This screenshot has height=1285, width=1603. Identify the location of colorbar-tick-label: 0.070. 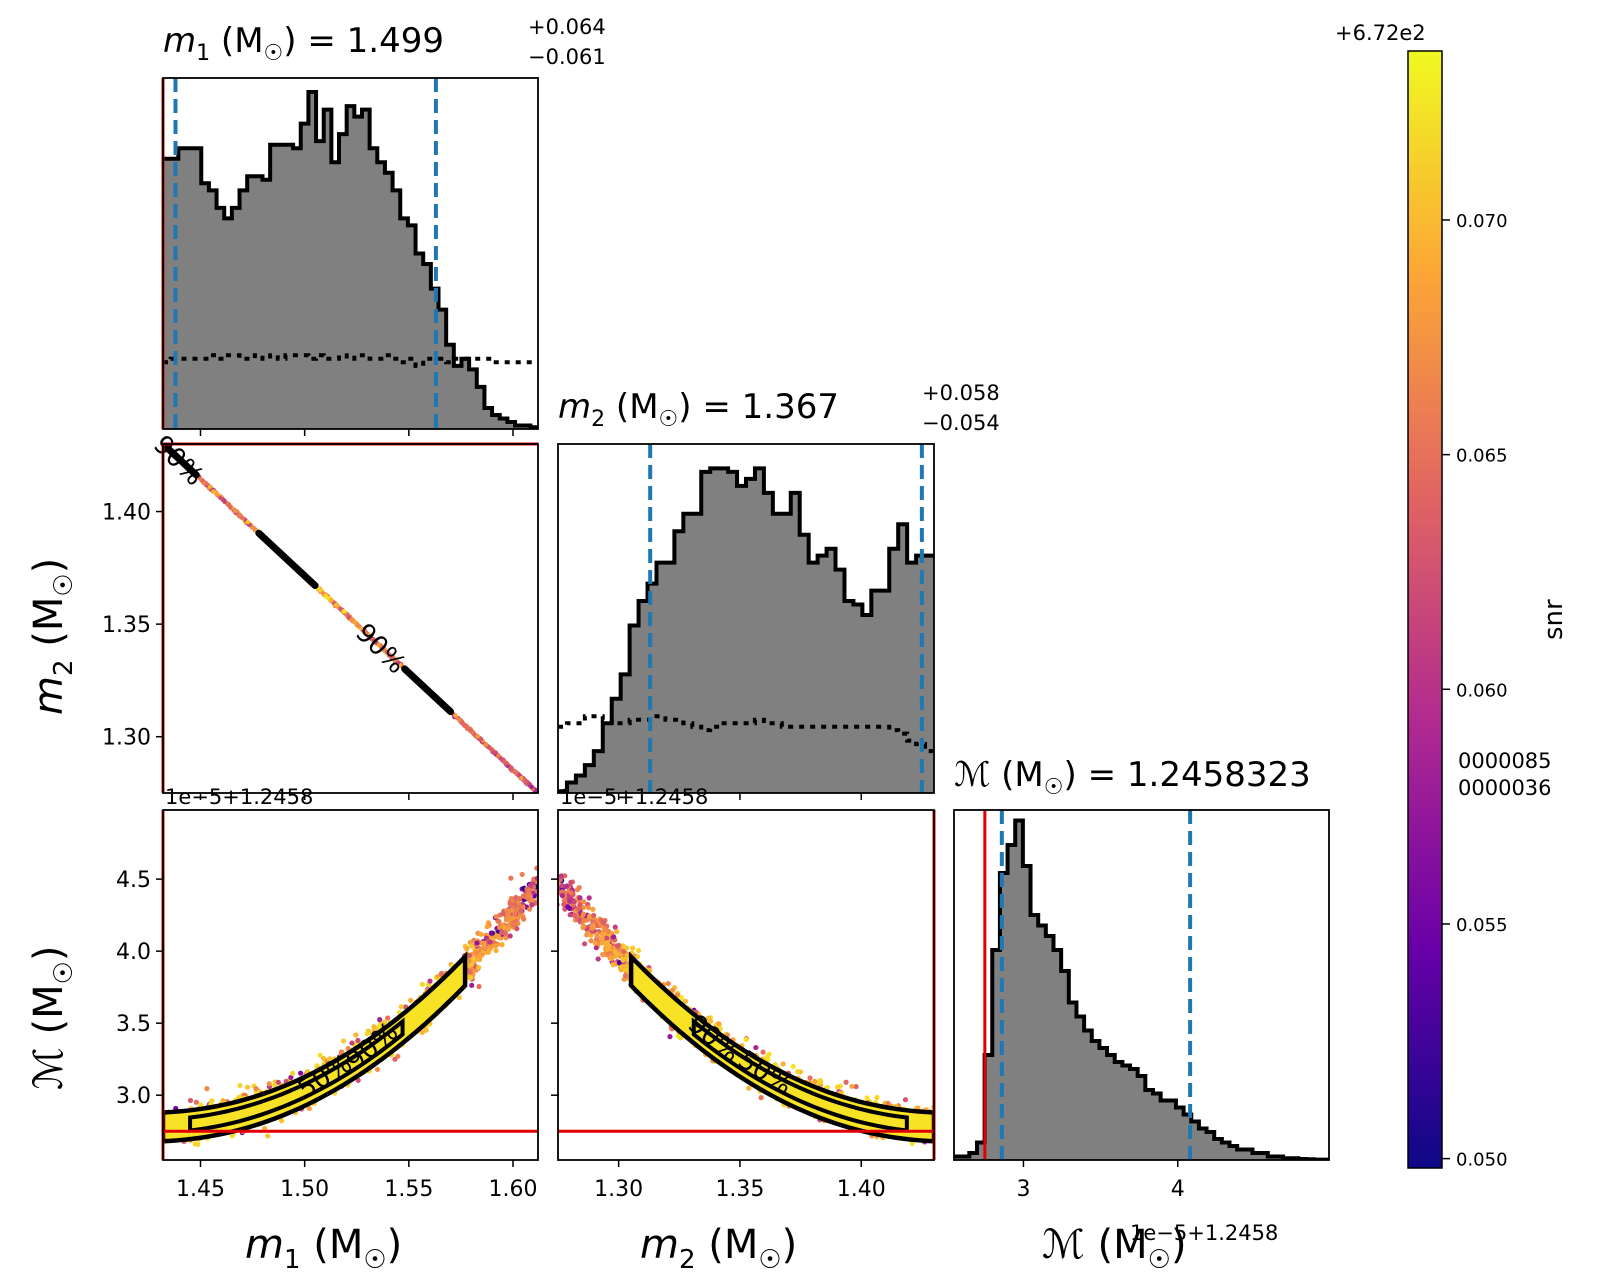
(1482, 221).